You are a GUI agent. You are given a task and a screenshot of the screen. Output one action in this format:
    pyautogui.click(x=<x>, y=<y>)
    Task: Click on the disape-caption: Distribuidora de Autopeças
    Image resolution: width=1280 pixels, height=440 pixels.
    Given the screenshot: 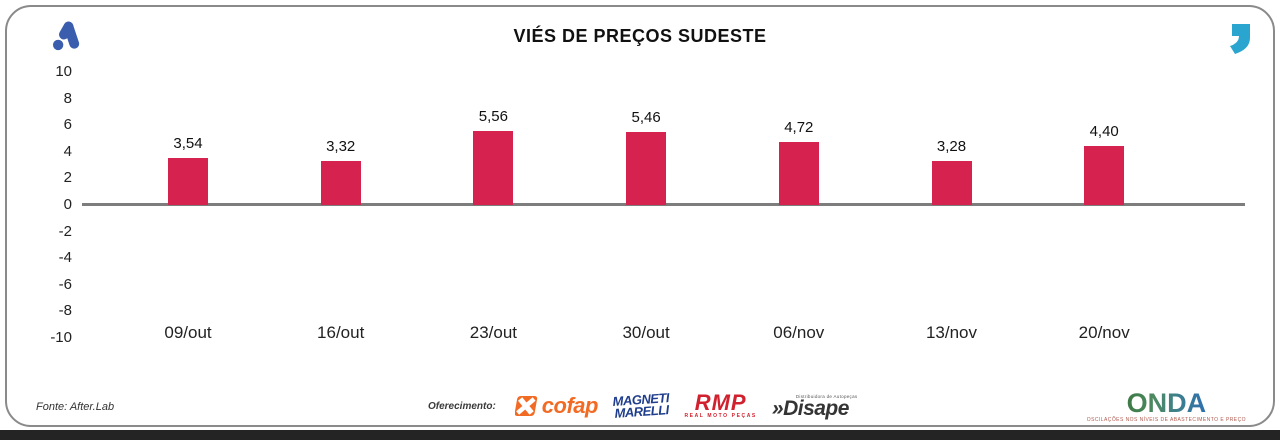 What is the action you would take?
    pyautogui.click(x=826, y=396)
    